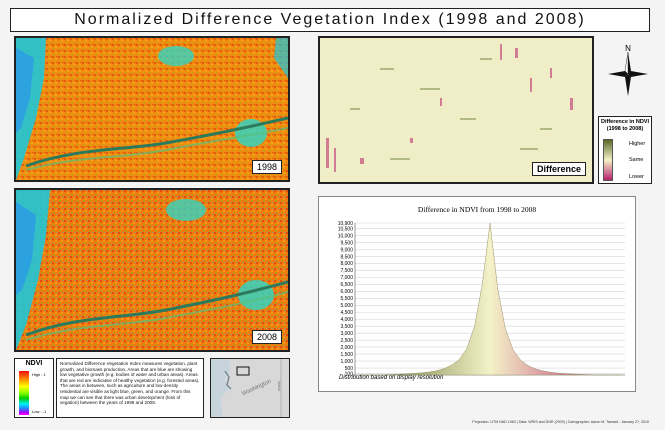  I want to click on y-tick-label: 9,500, so click(346, 243).